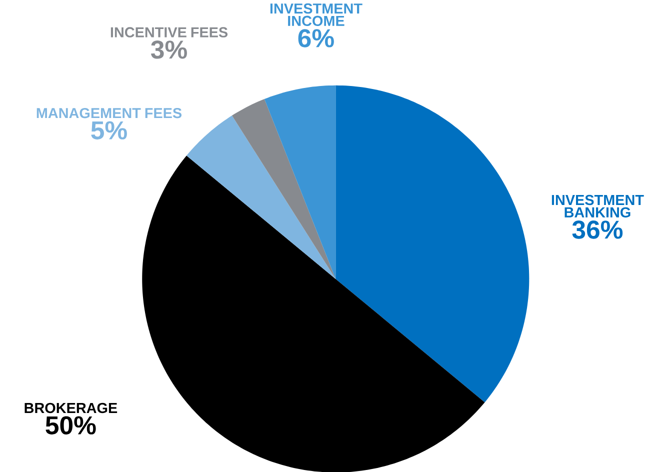  Describe the element at coordinates (71, 407) in the screenshot. I see `slice-label: BROKERAGE` at that location.